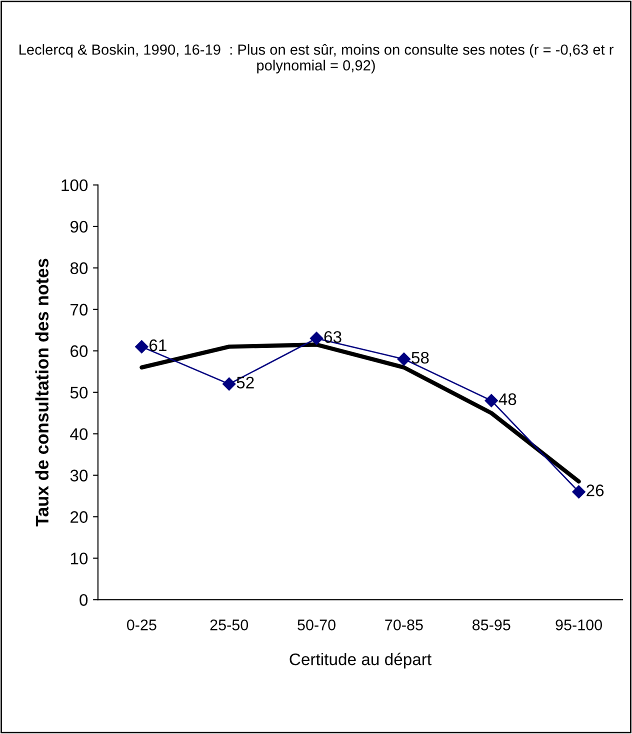  I want to click on x-tick-label: 50-70, so click(317, 625).